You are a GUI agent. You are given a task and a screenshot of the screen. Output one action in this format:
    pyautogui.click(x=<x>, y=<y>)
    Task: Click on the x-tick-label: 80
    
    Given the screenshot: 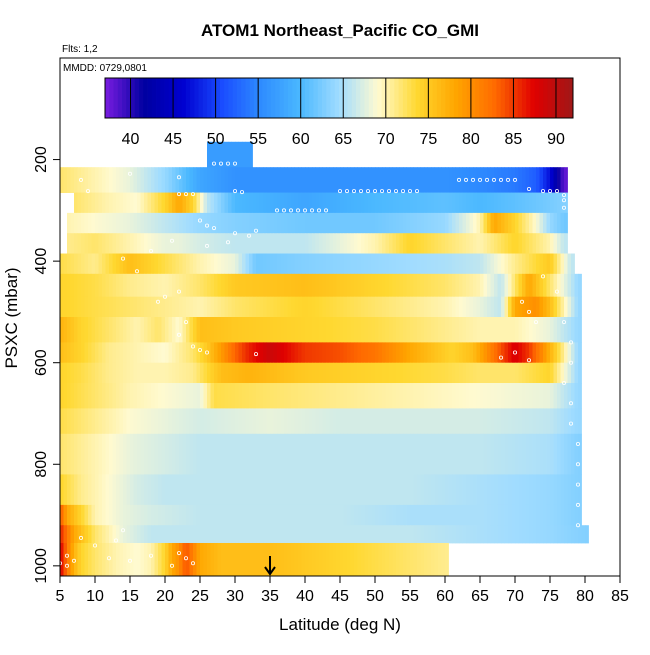 What is the action you would take?
    pyautogui.click(x=585, y=596)
    